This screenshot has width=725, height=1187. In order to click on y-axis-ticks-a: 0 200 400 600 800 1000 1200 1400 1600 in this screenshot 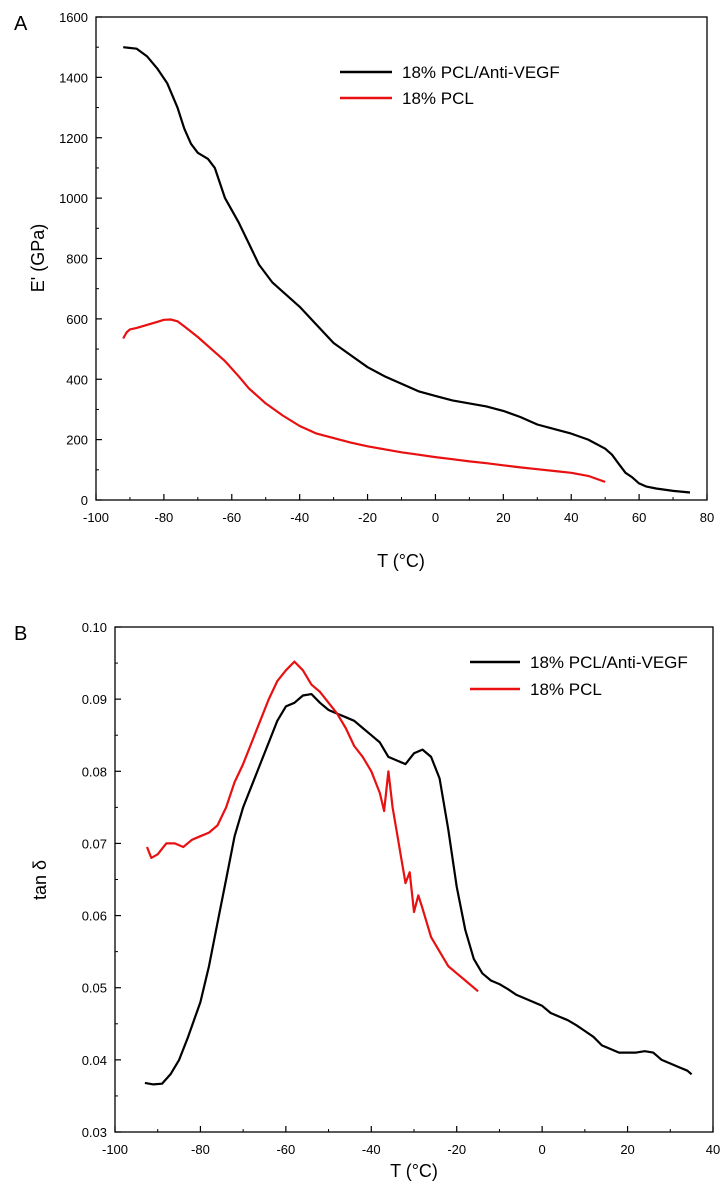, I will do `click(80, 259)`.